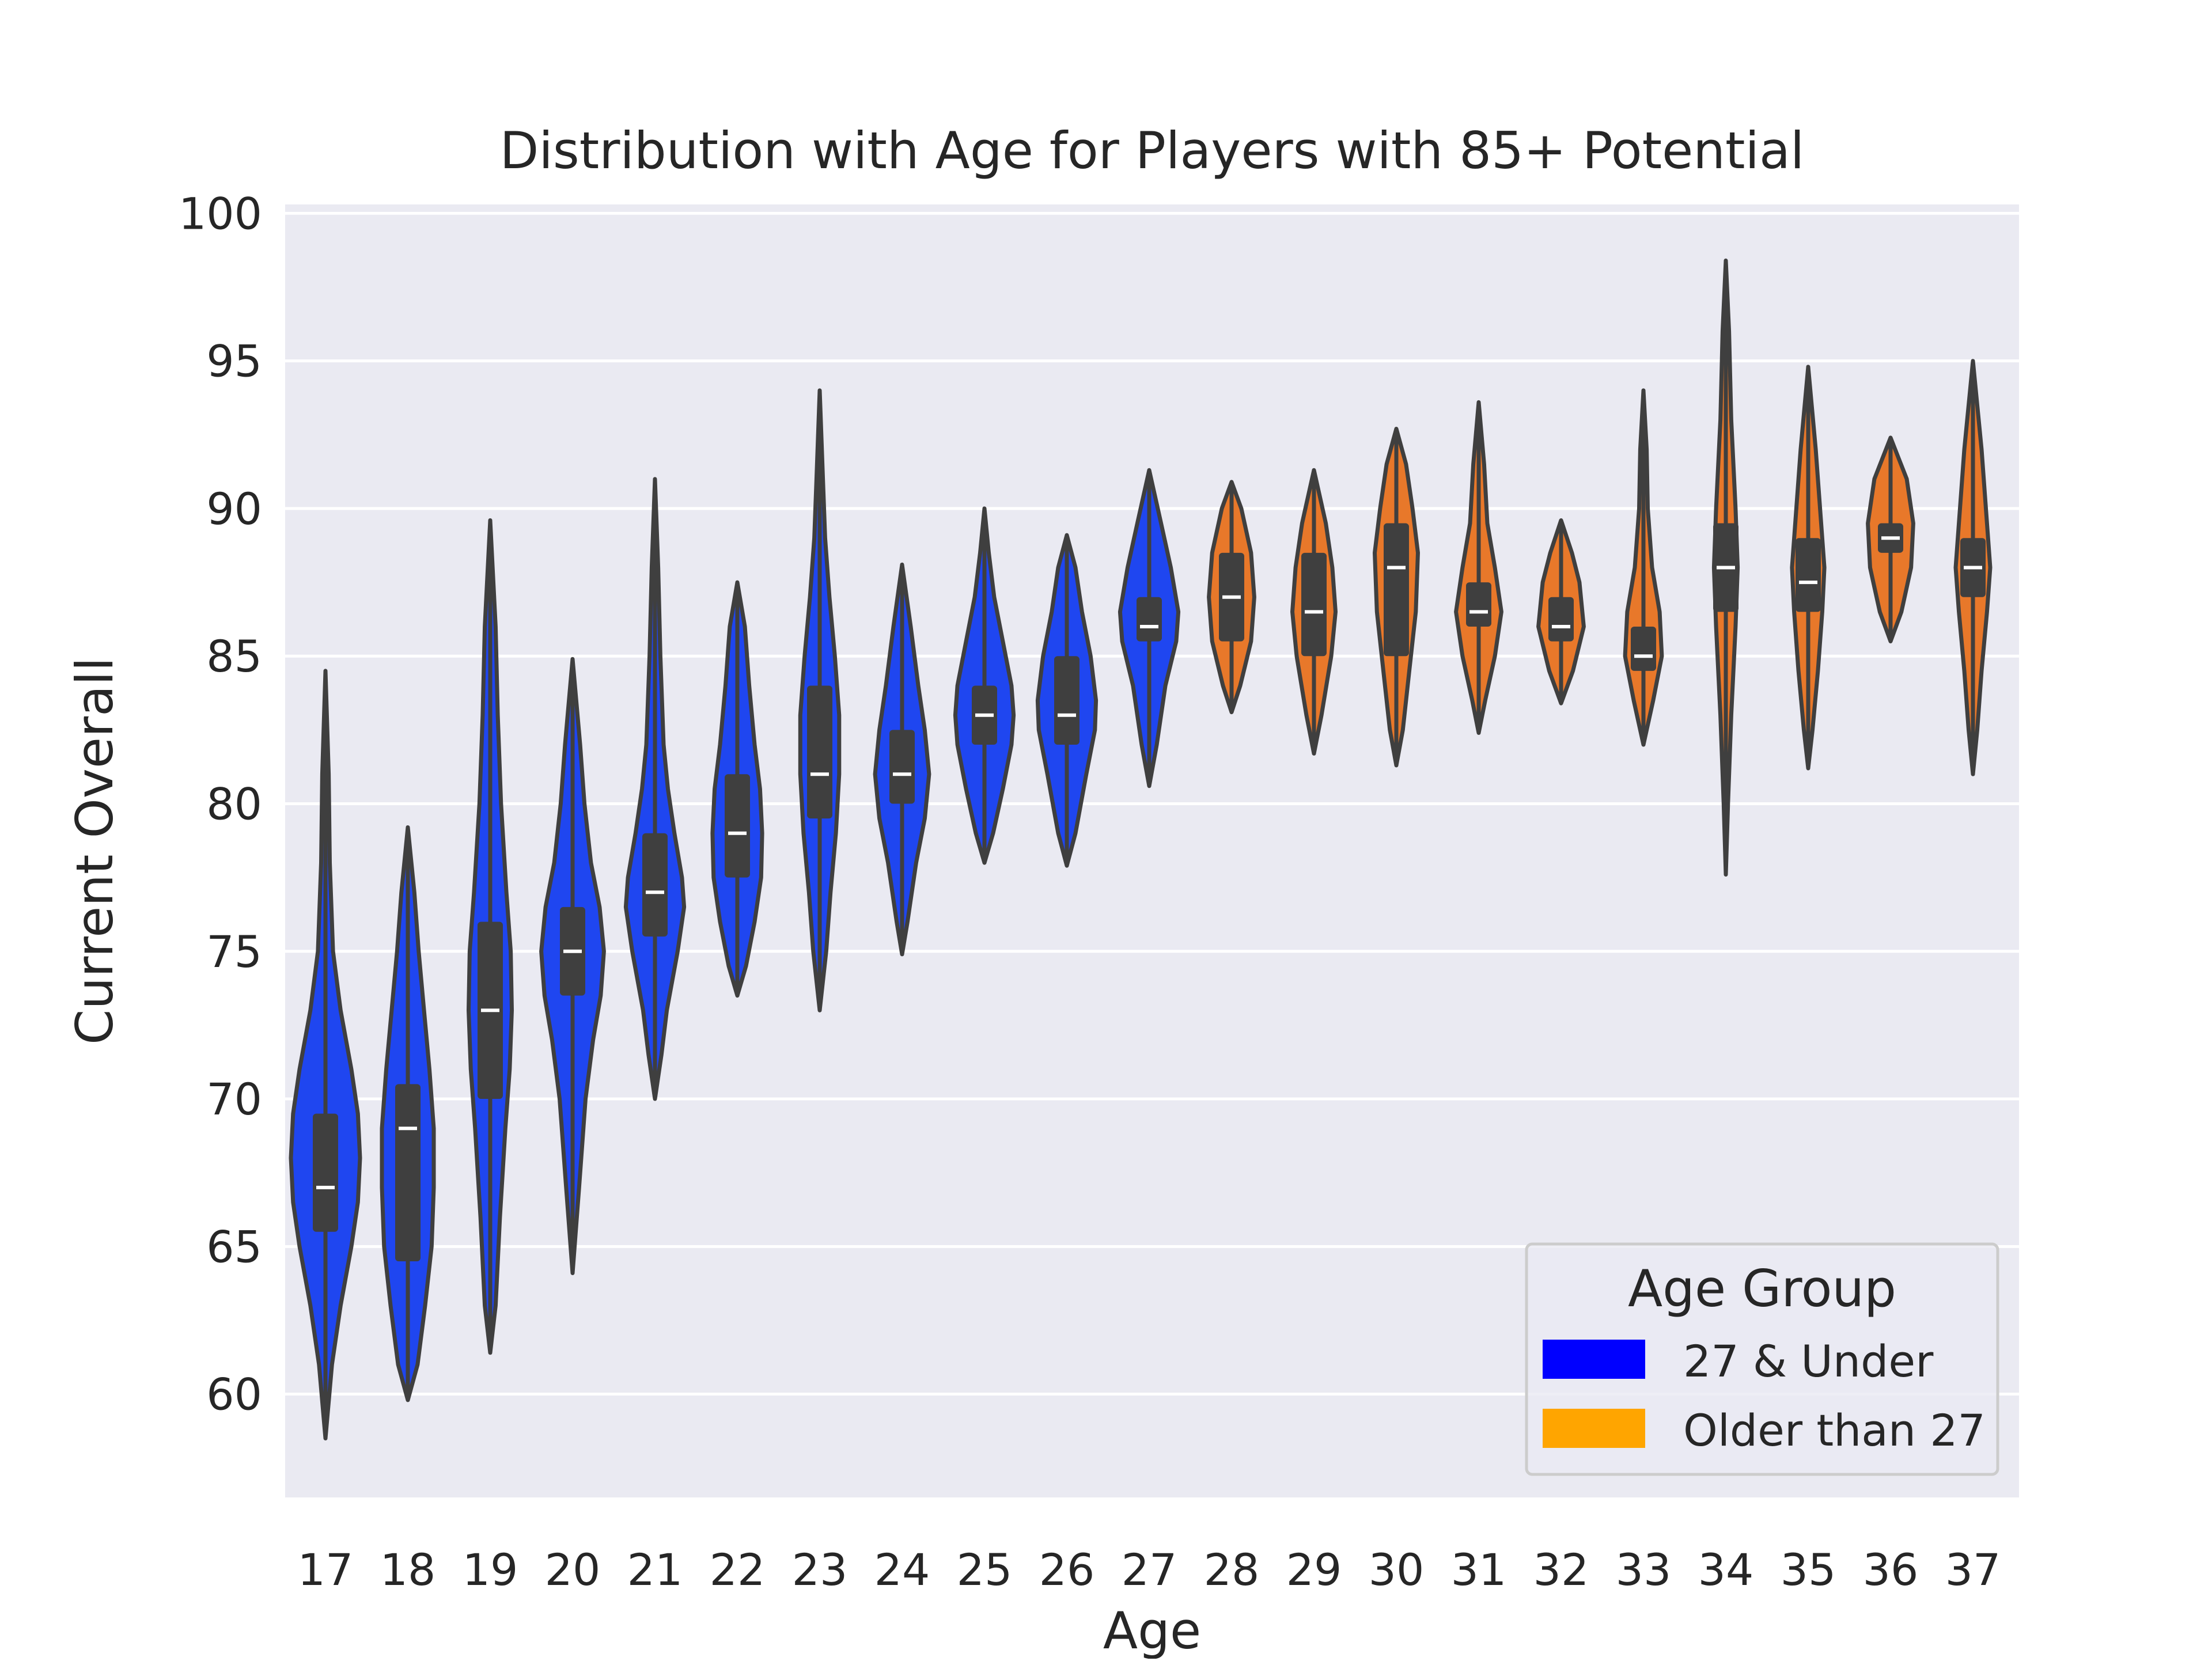 The width and height of the screenshot is (2212, 1661). I want to click on y-tick-label-75: 75, so click(234, 951).